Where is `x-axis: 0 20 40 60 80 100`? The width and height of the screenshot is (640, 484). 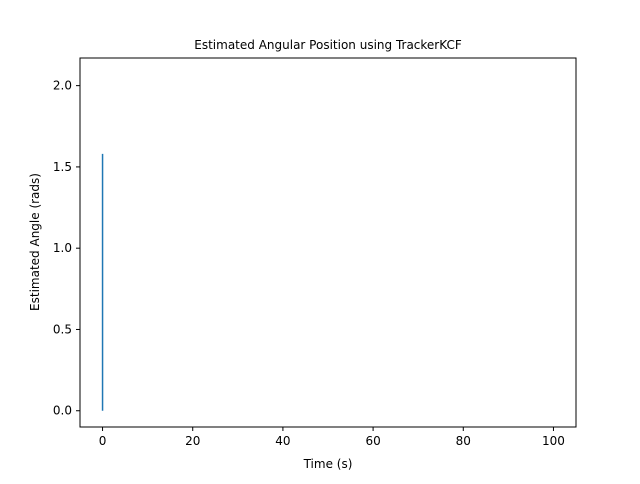 x-axis: 0 20 40 60 80 100 is located at coordinates (332, 437).